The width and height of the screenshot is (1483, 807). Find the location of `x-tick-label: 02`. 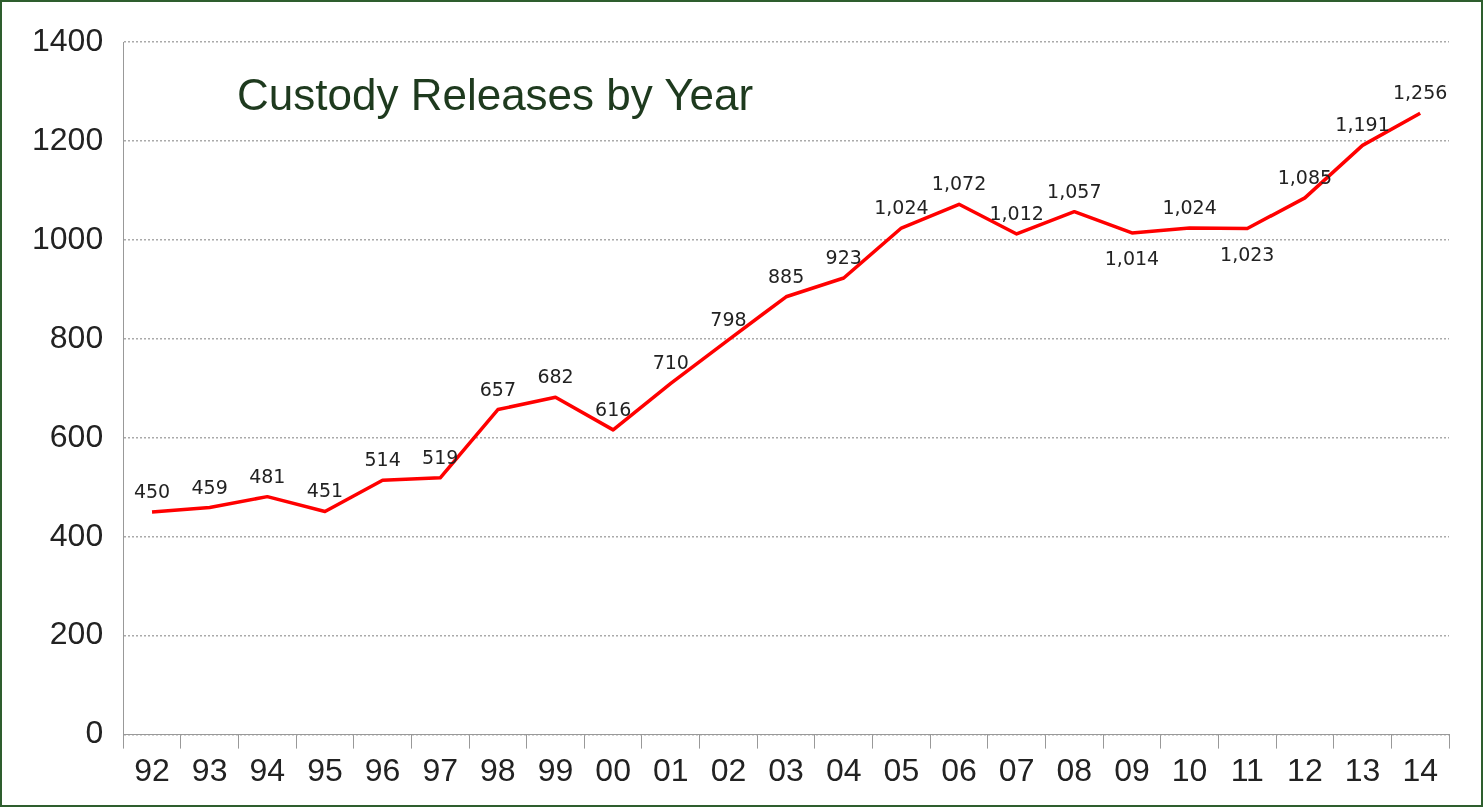

x-tick-label: 02 is located at coordinates (728, 769).